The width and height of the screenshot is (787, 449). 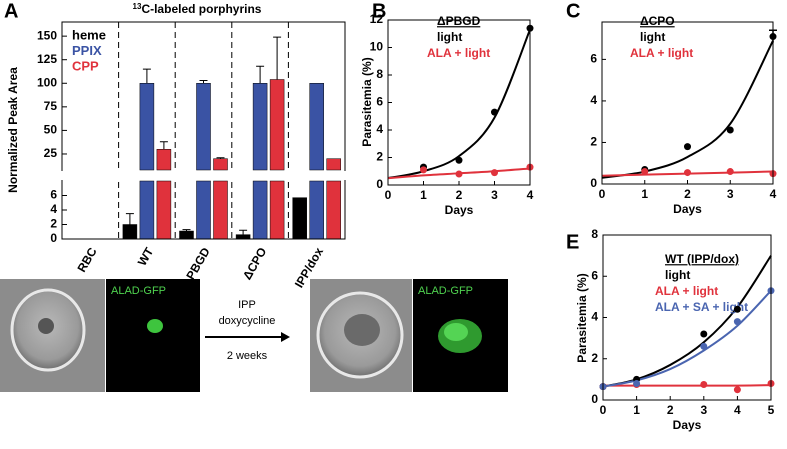 What do you see at coordinates (146, 257) in the screenshot?
I see `x-tick-label: WT` at bounding box center [146, 257].